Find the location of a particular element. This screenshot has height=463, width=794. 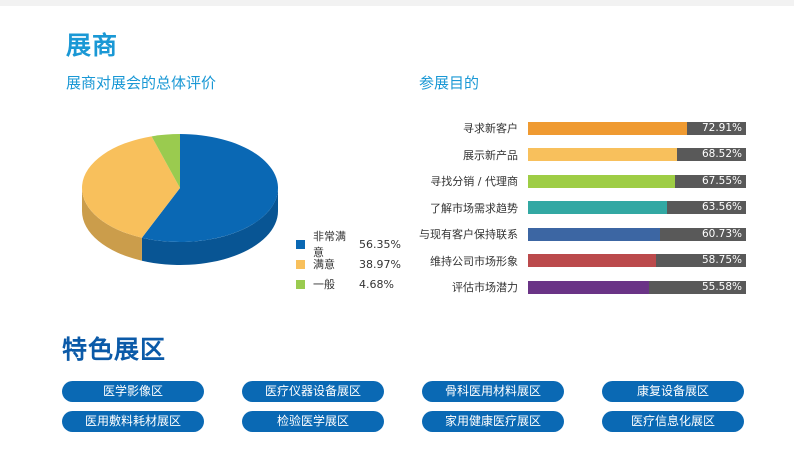

bar-row: 寻找分销 / 代理商 67.55% is located at coordinates (583, 181).